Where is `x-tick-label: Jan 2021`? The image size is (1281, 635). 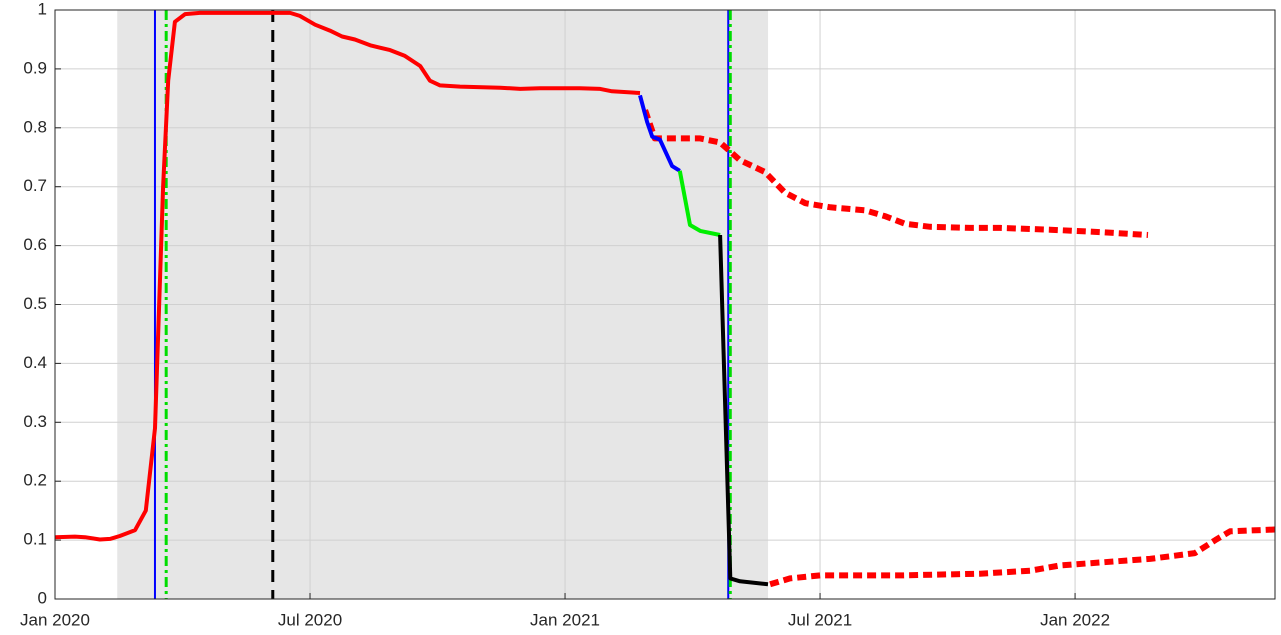
x-tick-label: Jan 2021 is located at coordinates (565, 619).